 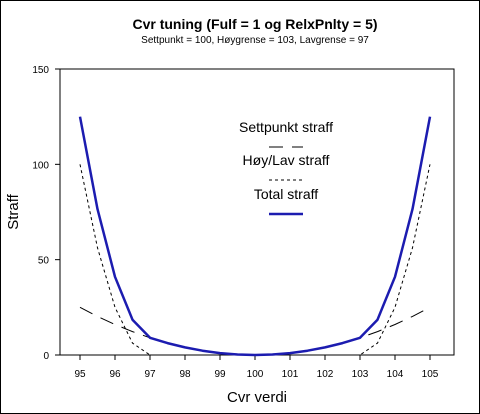 I want to click on x-tick-label: 95, so click(x=80, y=374).